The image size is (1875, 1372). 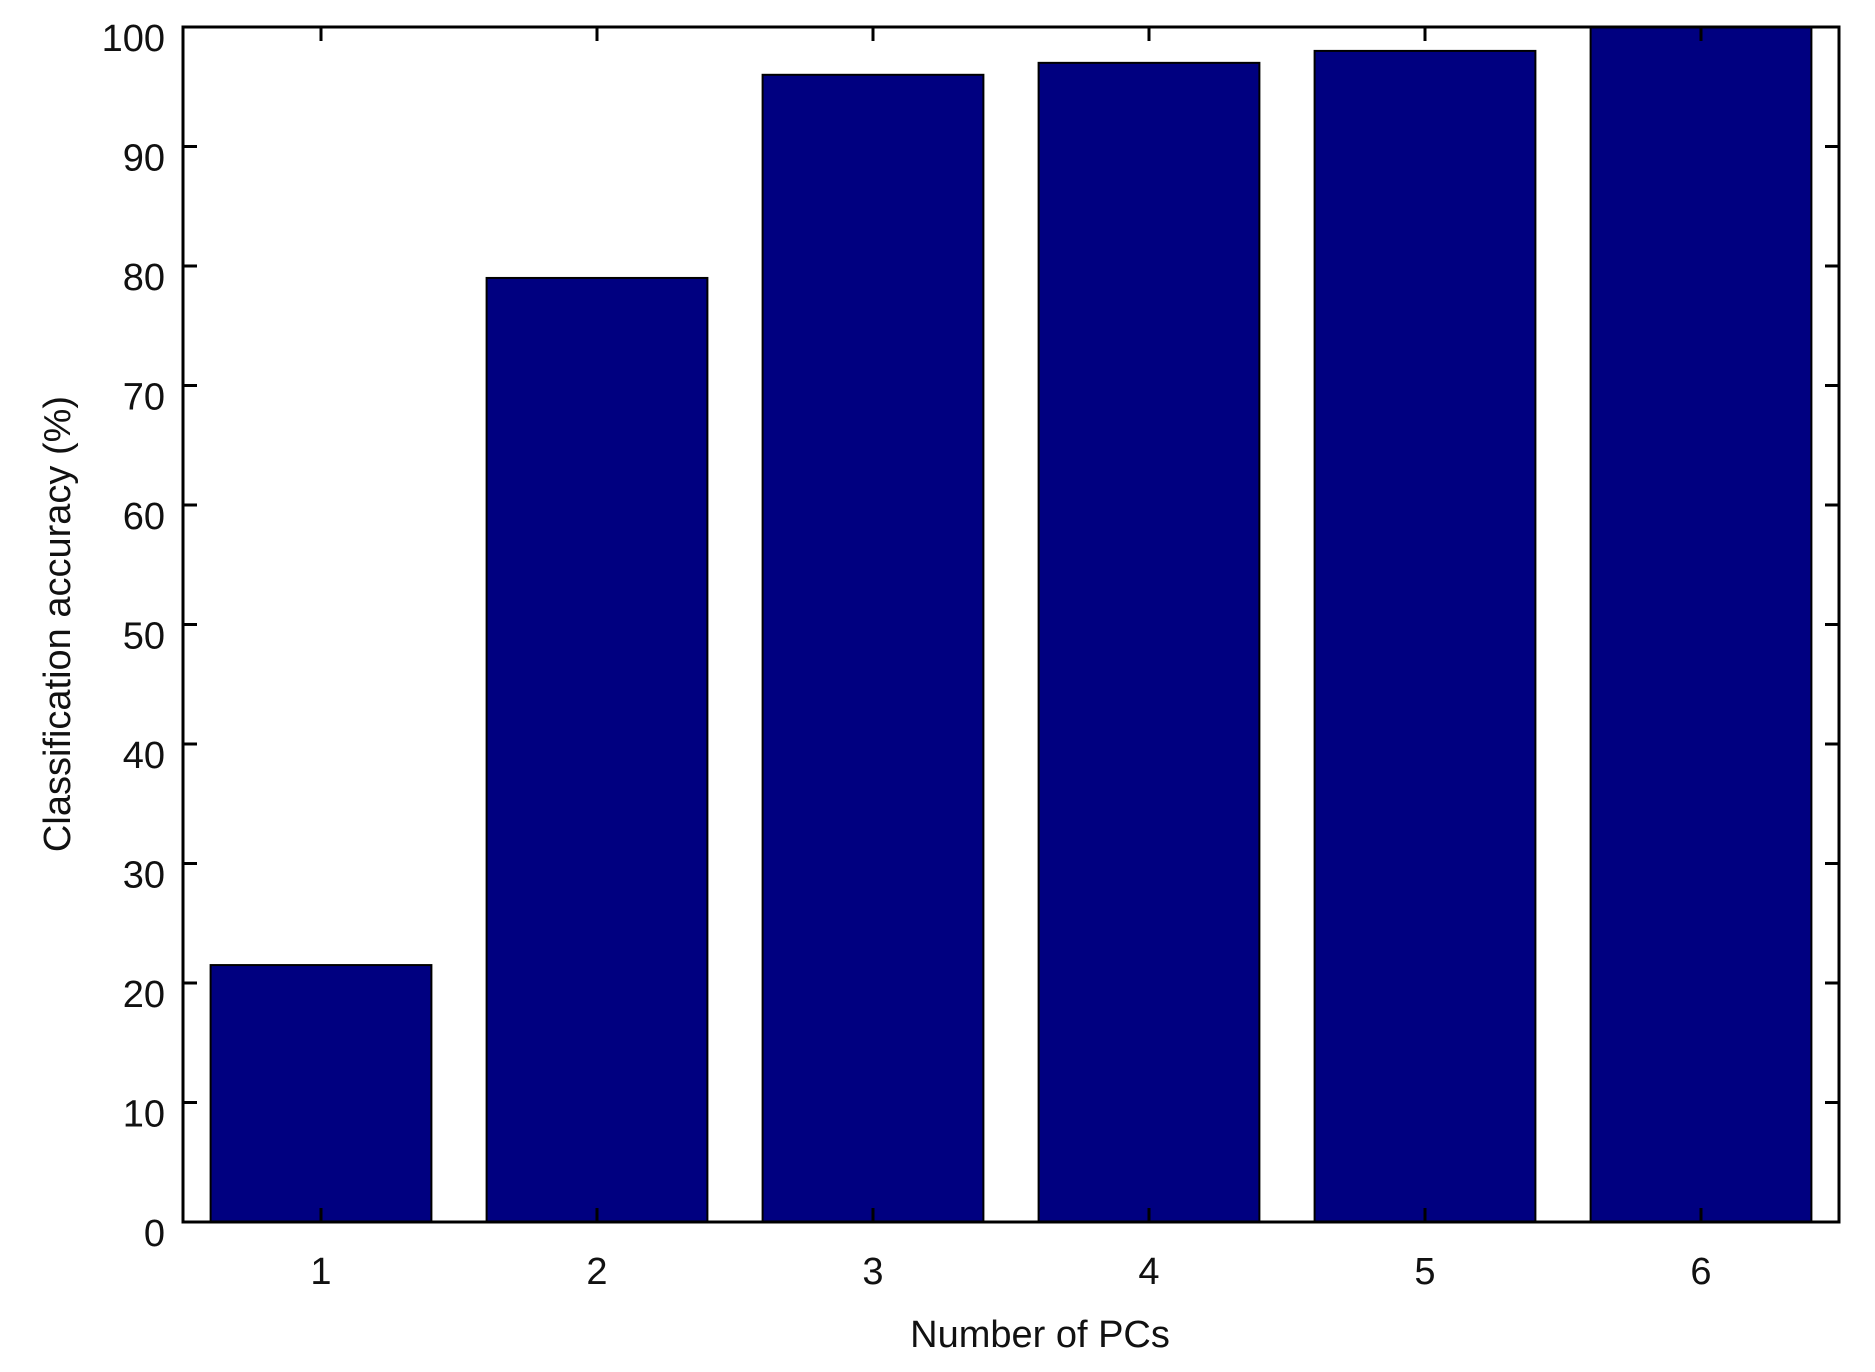 What do you see at coordinates (1700, 1272) in the screenshot?
I see `x-tick-label: 6` at bounding box center [1700, 1272].